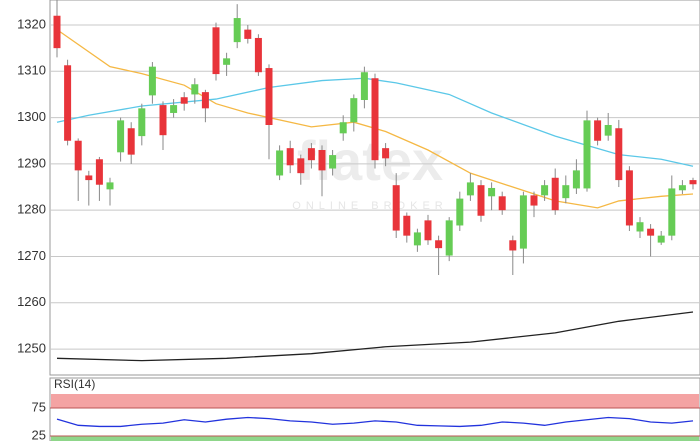  What do you see at coordinates (375, 438) in the screenshot?
I see `oversold-band` at bounding box center [375, 438].